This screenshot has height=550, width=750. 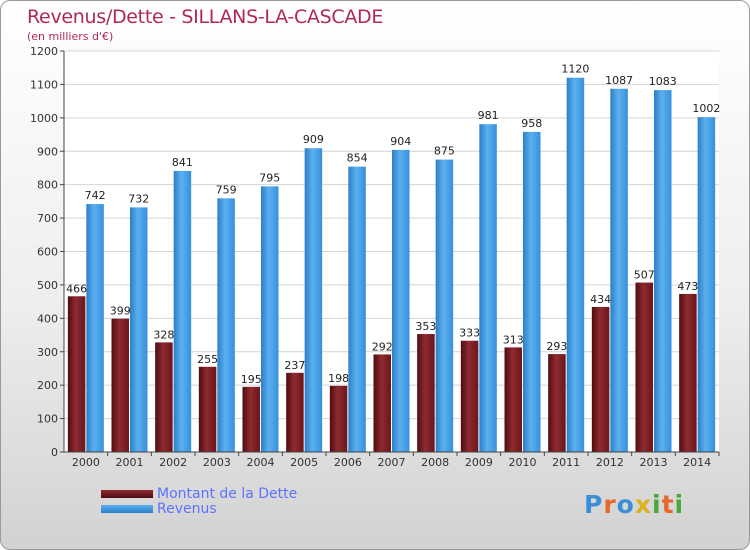 I want to click on data-label-dette: 293, so click(x=556, y=346).